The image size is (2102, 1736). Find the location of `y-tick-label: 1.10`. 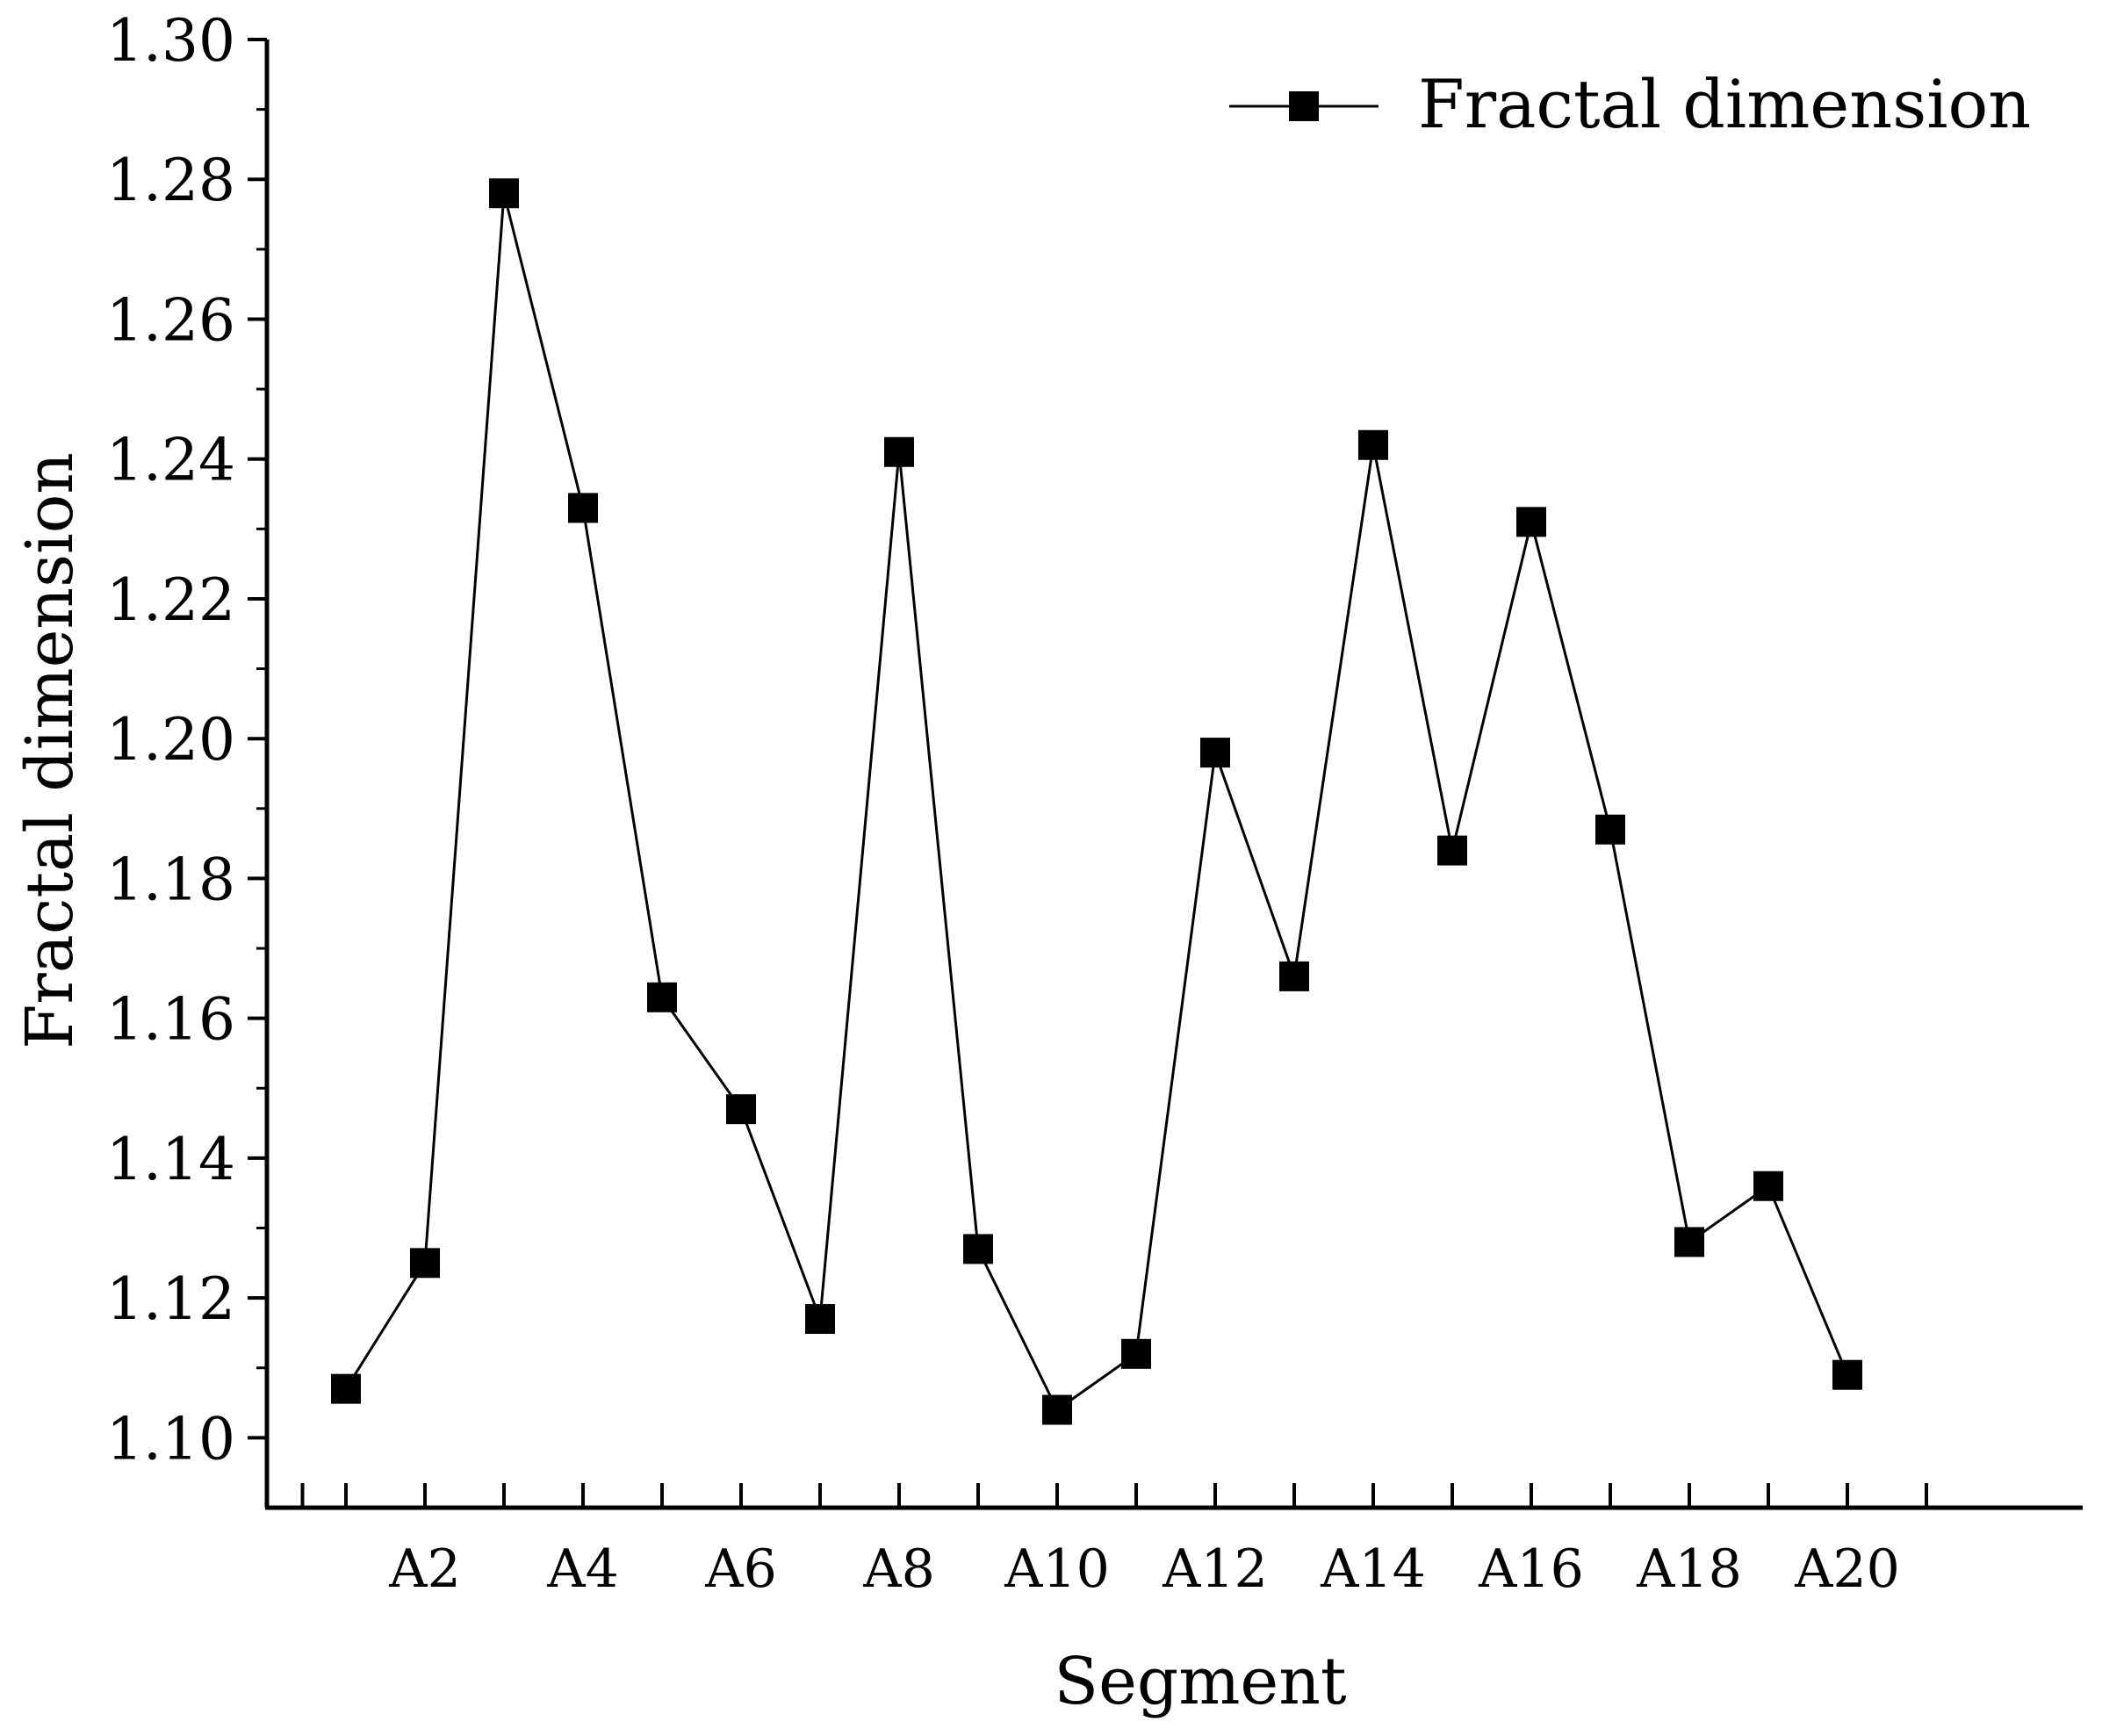

y-tick-label: 1.10 is located at coordinates (170, 1439).